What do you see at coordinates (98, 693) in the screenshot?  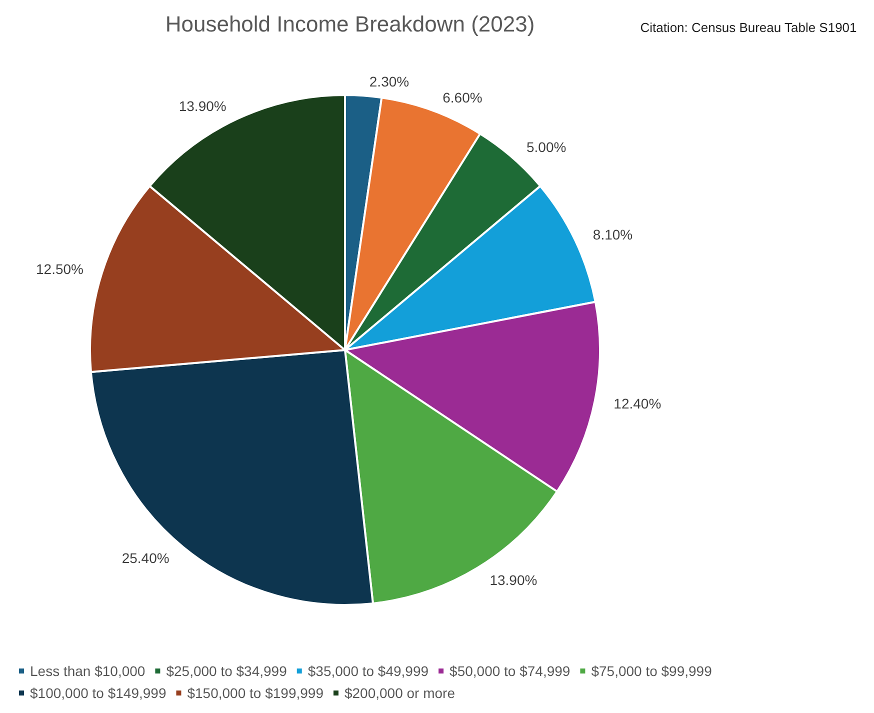 I see `legend-label: $100,000 to $149,999` at bounding box center [98, 693].